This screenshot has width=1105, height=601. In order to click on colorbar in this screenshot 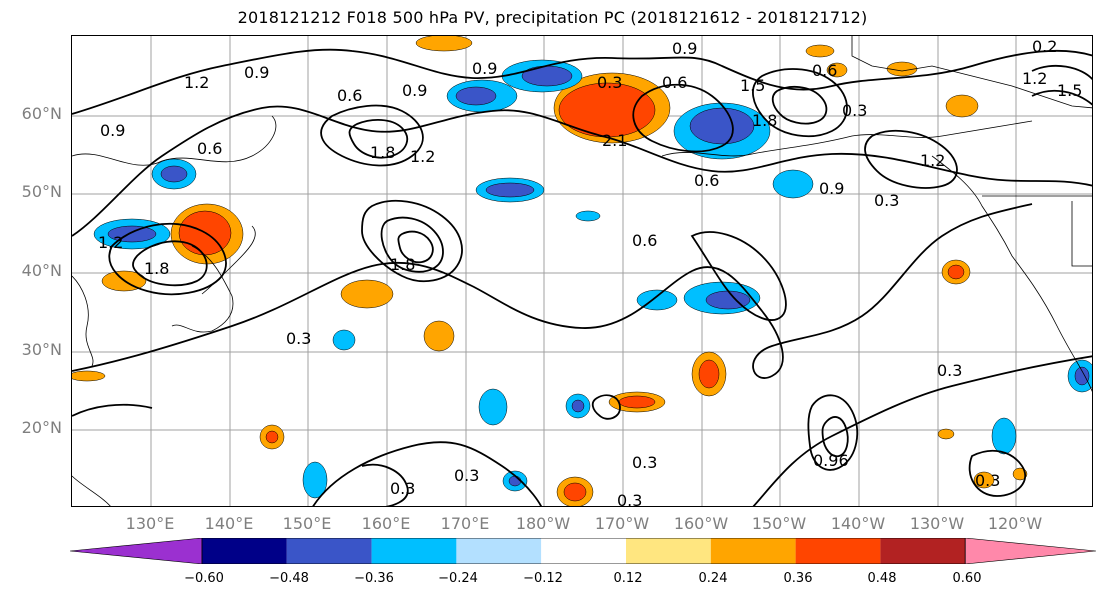, I will do `click(583, 551)`.